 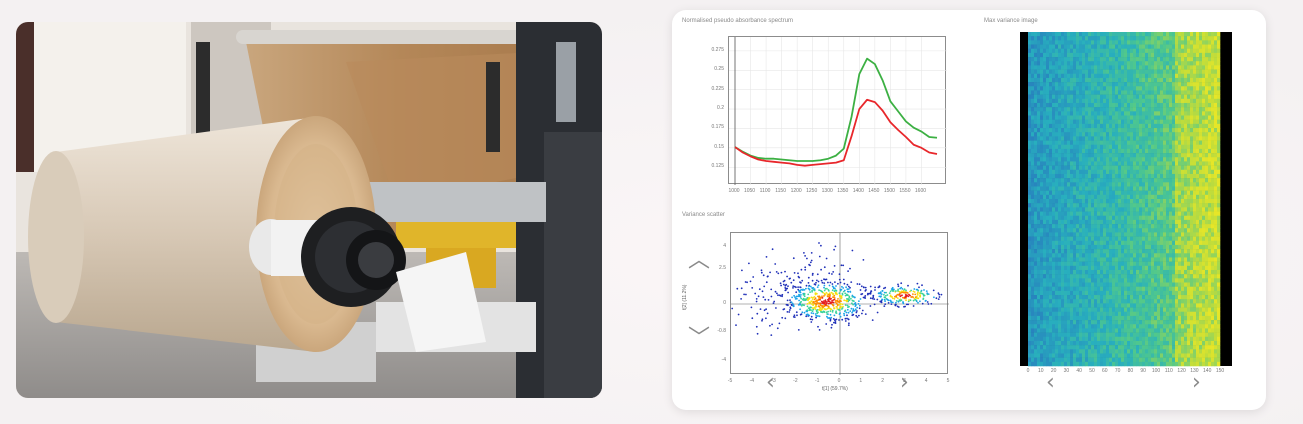 What do you see at coordinates (699, 260) in the screenshot?
I see `chevron-up-icon: ︿` at bounding box center [699, 260].